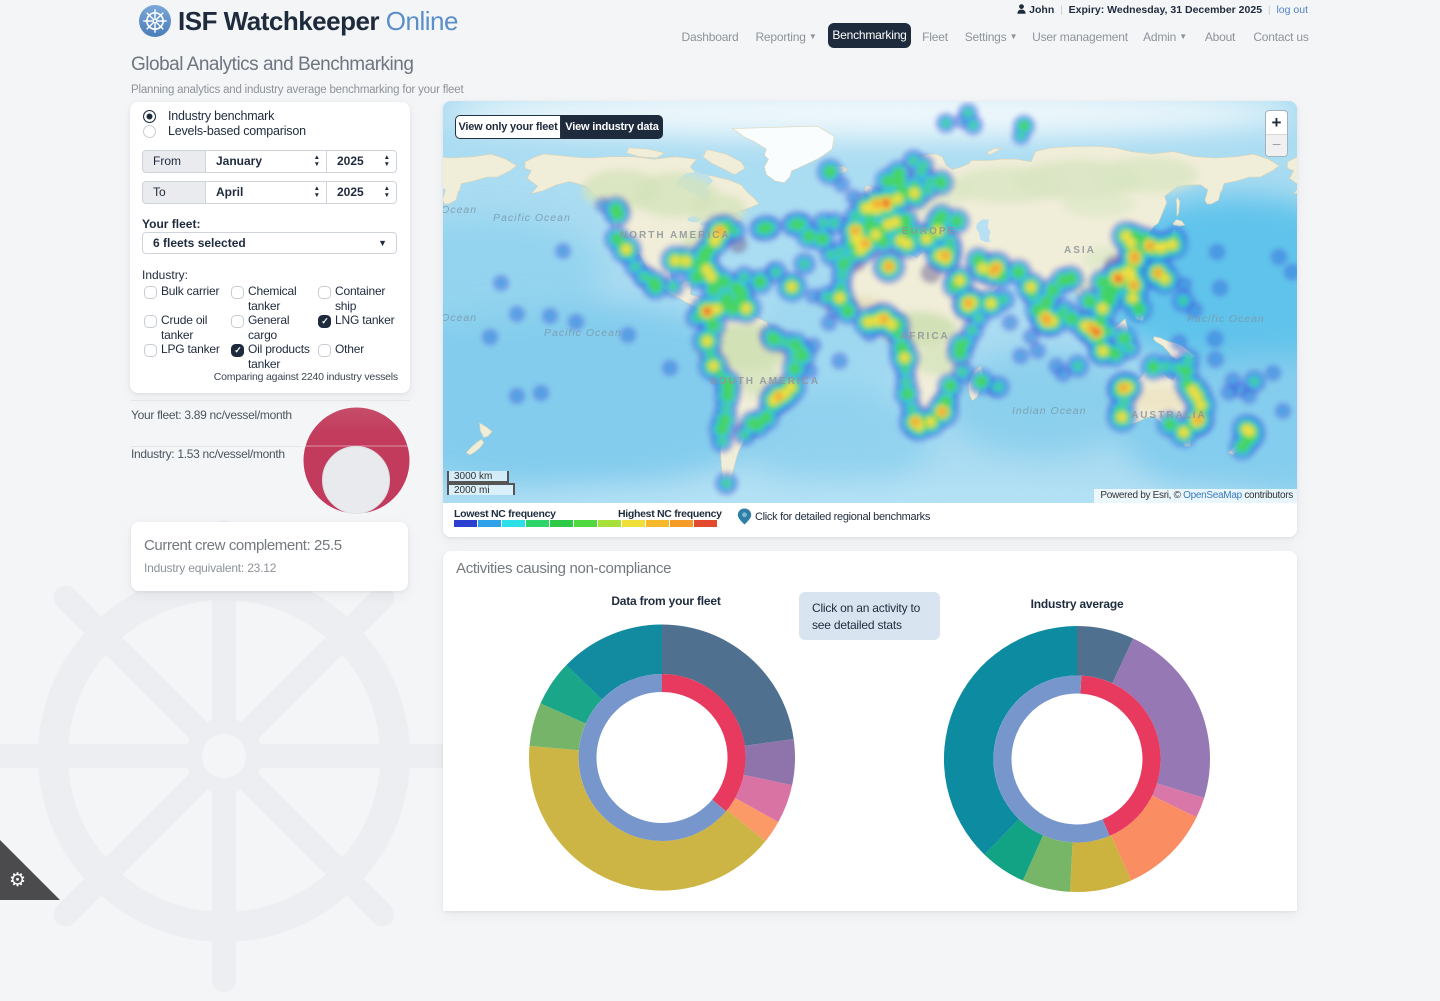  I want to click on svg-text: NORTH AMERICA, so click(675, 235).